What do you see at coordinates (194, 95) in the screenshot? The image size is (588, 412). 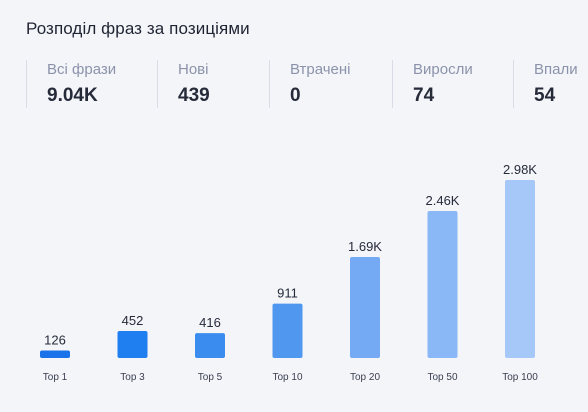 I see `stat-value: 439` at bounding box center [194, 95].